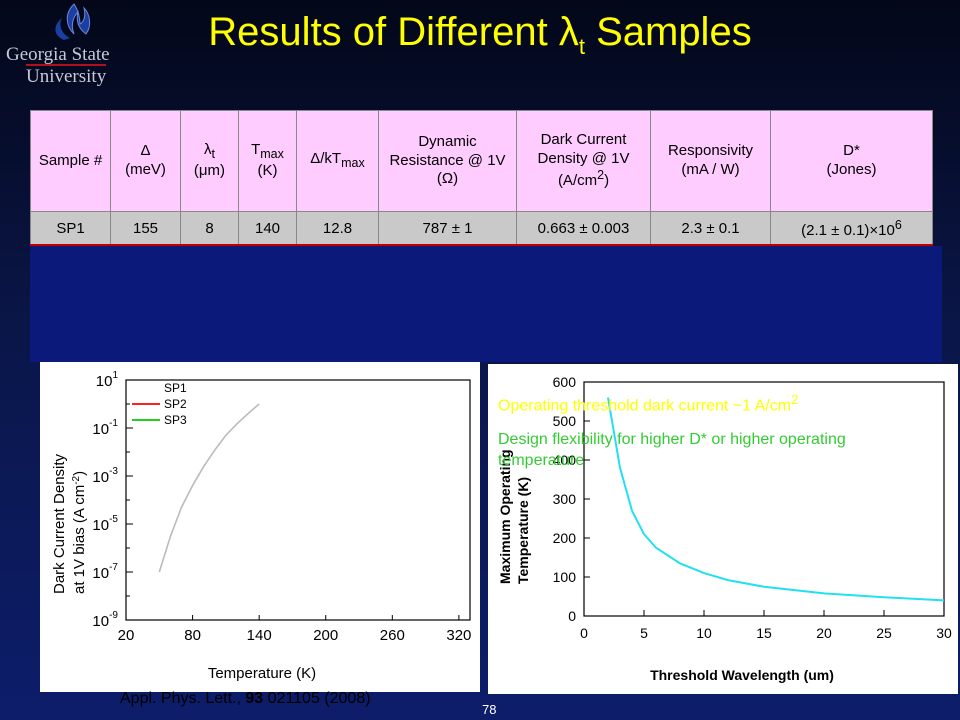 This screenshot has width=960, height=720. Describe the element at coordinates (58, 54) in the screenshot. I see `logo-text-georgia-state: Georgia State` at that location.